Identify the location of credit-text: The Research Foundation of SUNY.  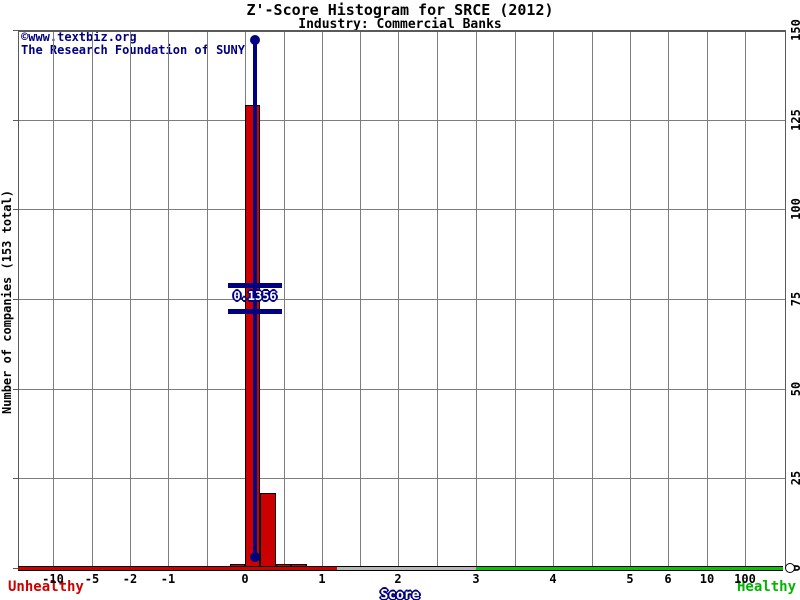
(133, 50).